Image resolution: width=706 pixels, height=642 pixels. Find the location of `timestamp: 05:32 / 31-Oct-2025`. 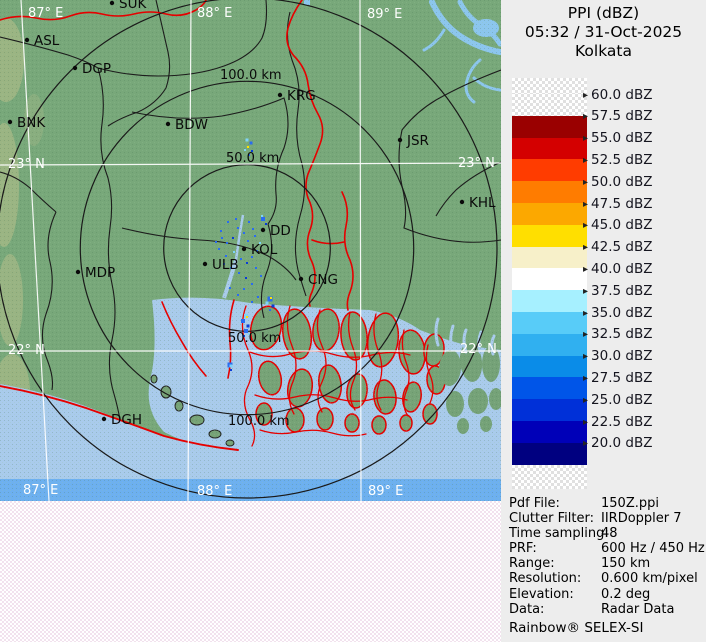

timestamp: 05:32 / 31-Oct-2025 is located at coordinates (603, 32).